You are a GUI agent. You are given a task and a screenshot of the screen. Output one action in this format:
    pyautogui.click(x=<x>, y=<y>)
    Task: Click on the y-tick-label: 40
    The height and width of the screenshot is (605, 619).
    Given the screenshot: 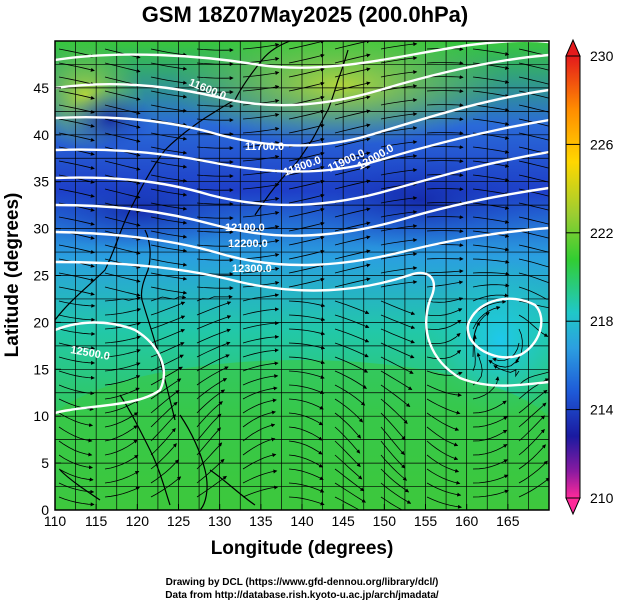 What is the action you would take?
    pyautogui.click(x=41, y=135)
    